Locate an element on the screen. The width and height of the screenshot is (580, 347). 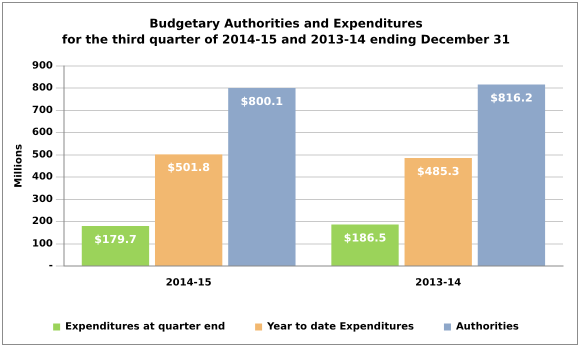
y-tick-label: 800 is located at coordinates (42, 88).